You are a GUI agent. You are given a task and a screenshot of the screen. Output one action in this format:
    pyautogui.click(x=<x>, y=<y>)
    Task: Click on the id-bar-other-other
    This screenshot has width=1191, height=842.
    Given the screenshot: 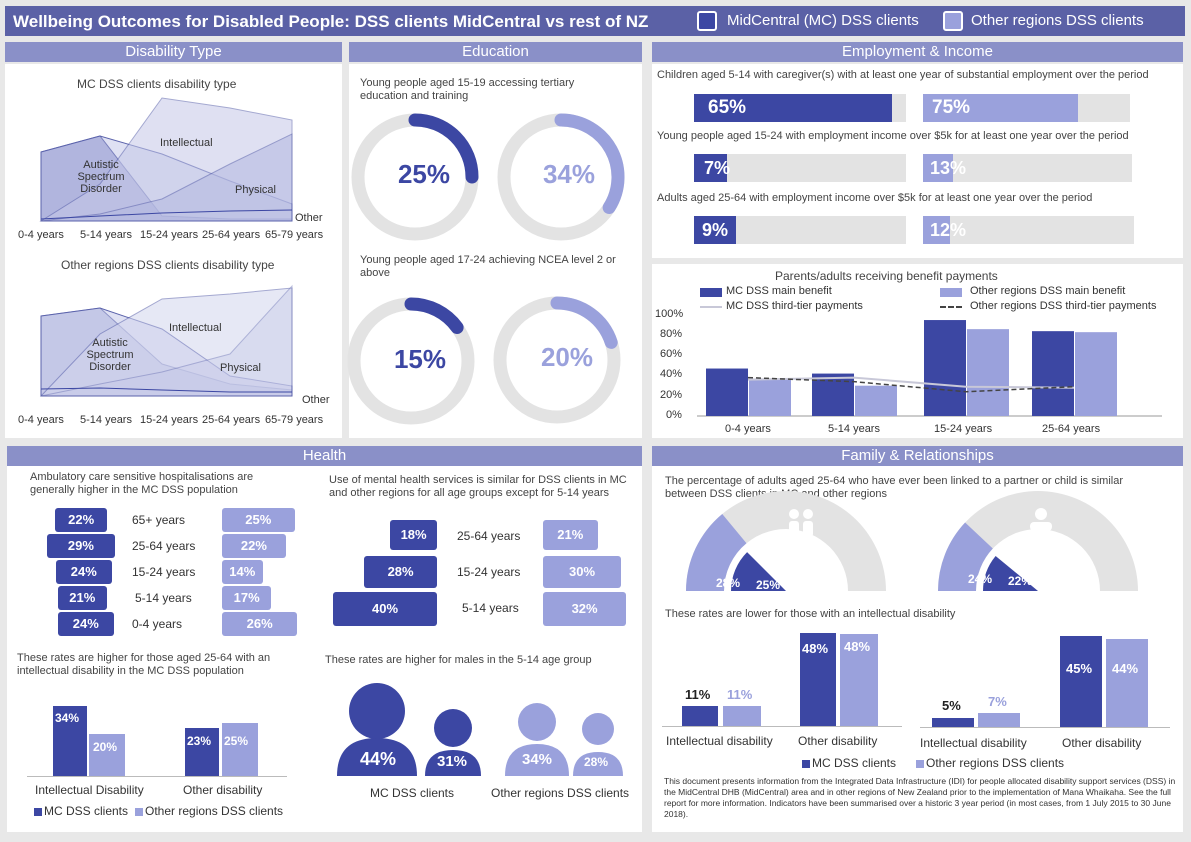 What is the action you would take?
    pyautogui.click(x=240, y=749)
    